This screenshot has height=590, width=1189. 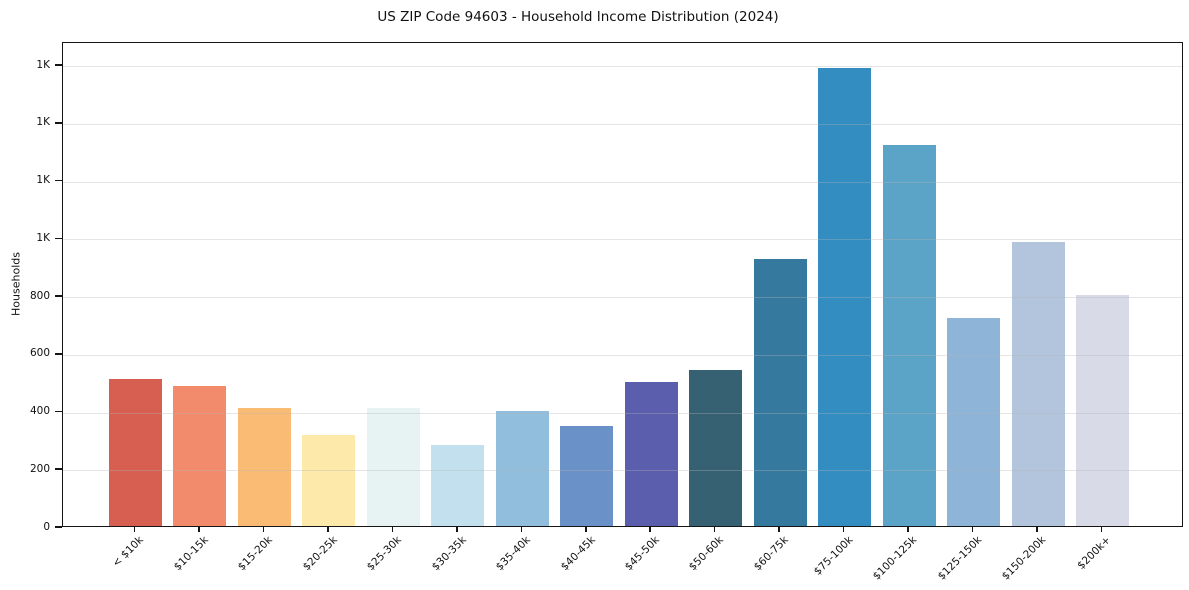 I want to click on bar-$20-25k, so click(x=329, y=480).